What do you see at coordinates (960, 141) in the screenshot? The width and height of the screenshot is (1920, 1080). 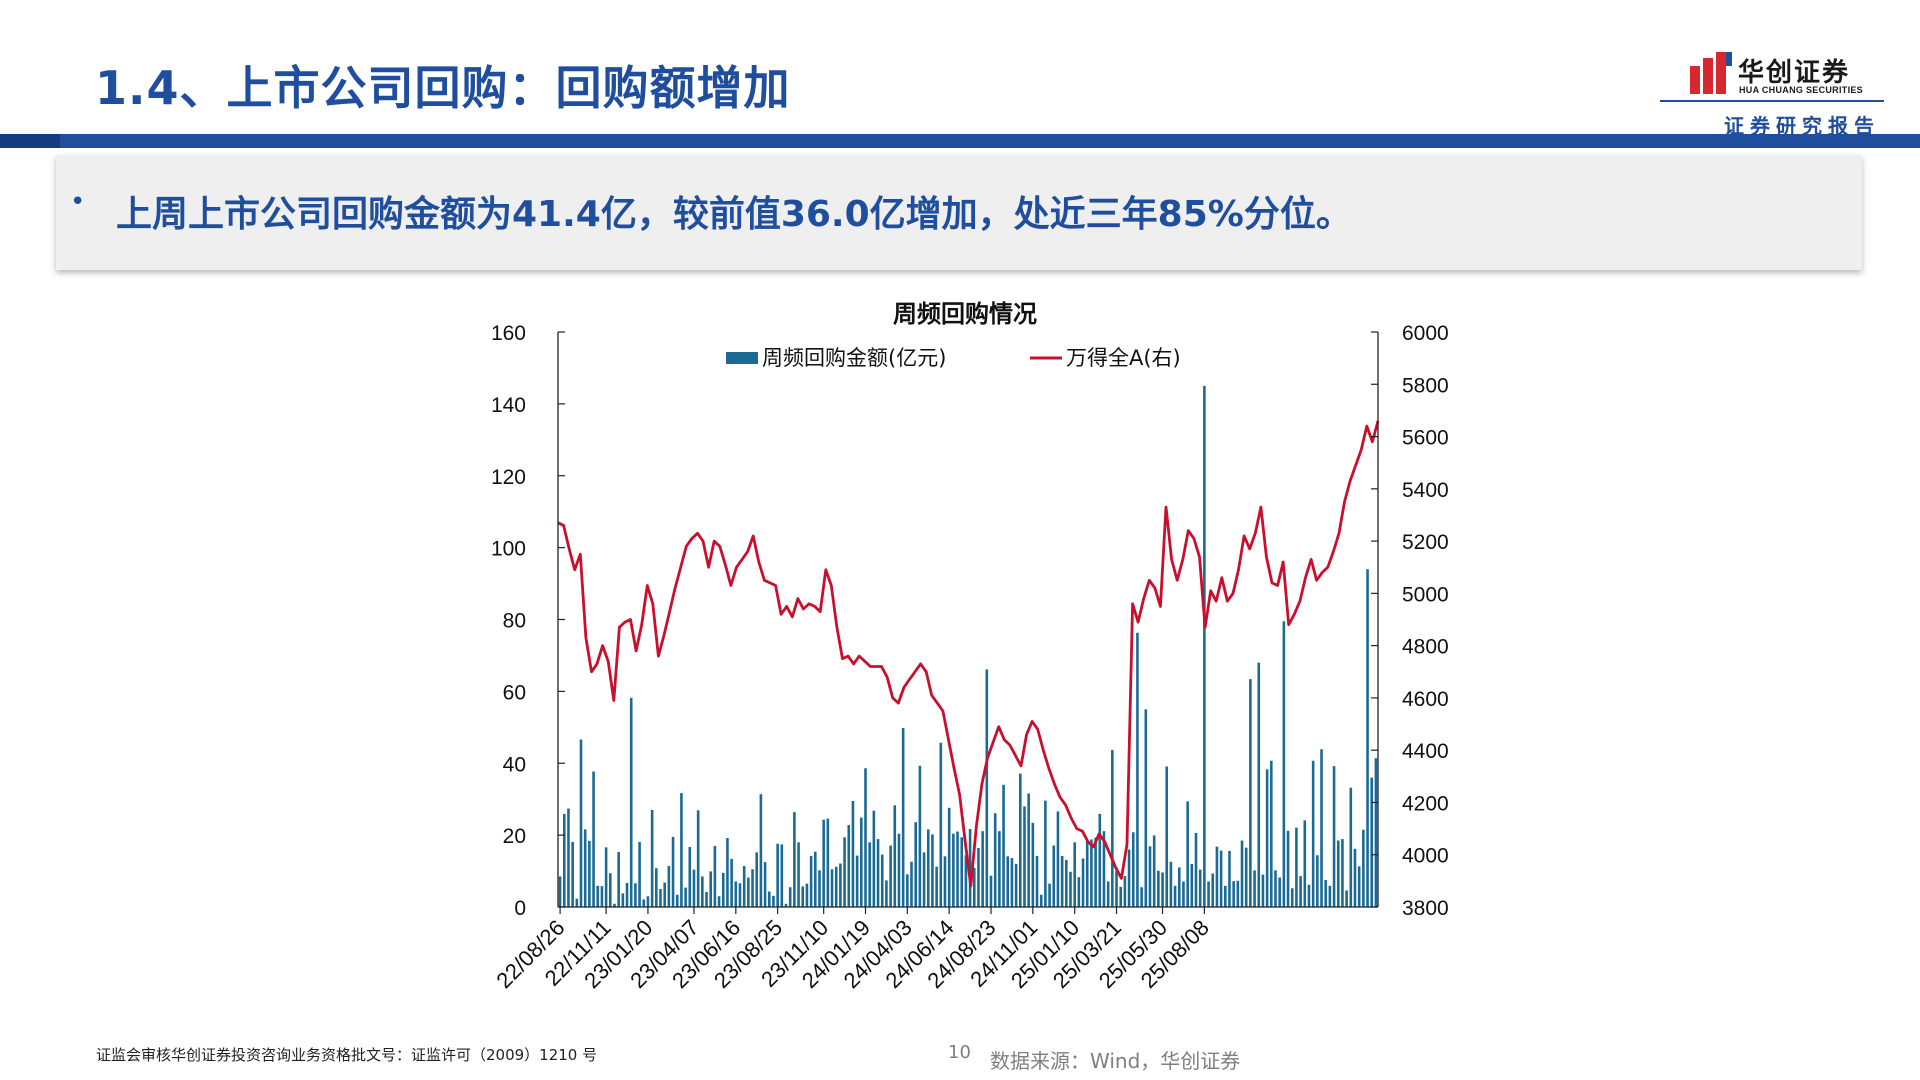 I see `header-band` at bounding box center [960, 141].